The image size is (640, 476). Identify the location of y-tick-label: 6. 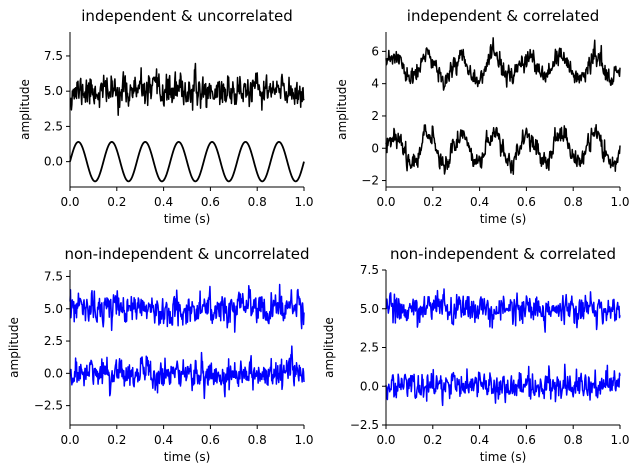
(375, 51).